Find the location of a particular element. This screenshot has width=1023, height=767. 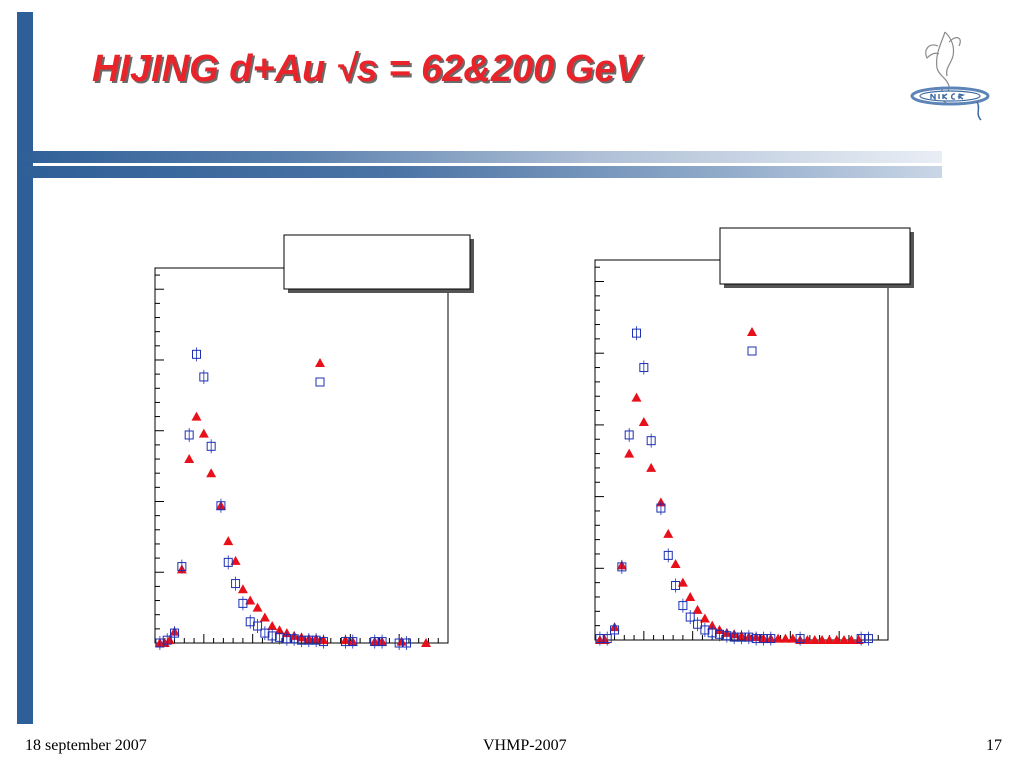

footer-page-number: 17 is located at coordinates (994, 745).